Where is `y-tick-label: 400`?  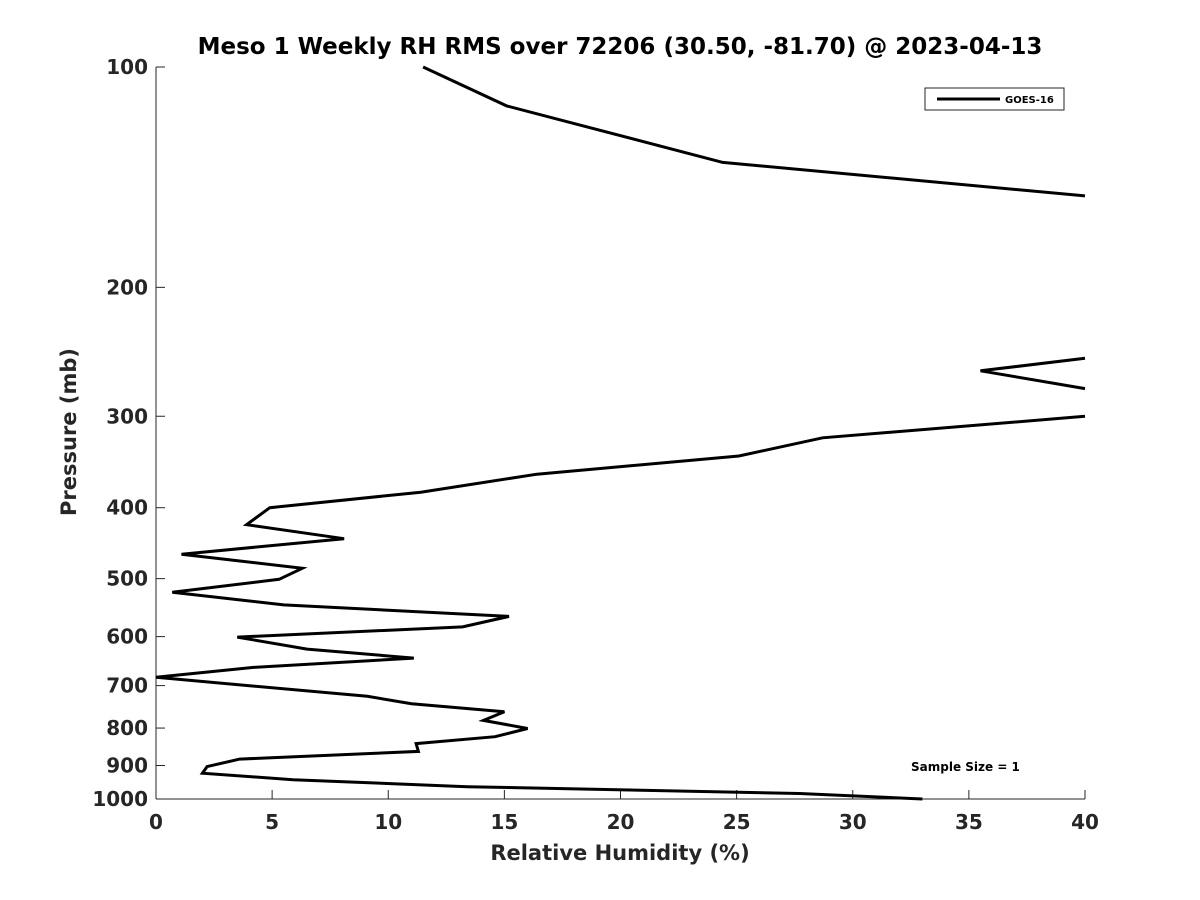
y-tick-label: 400 is located at coordinates (127, 508).